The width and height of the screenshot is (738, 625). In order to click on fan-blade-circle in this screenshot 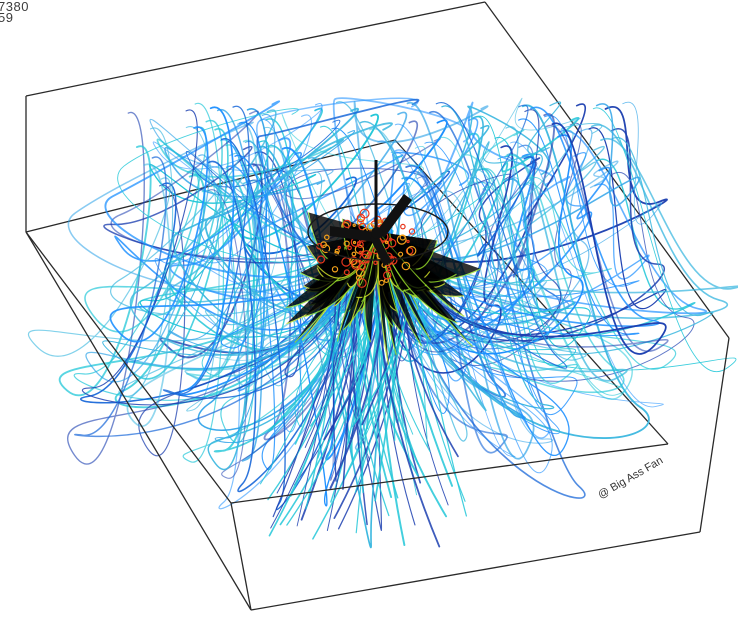, I will do `click(378, 232)`.